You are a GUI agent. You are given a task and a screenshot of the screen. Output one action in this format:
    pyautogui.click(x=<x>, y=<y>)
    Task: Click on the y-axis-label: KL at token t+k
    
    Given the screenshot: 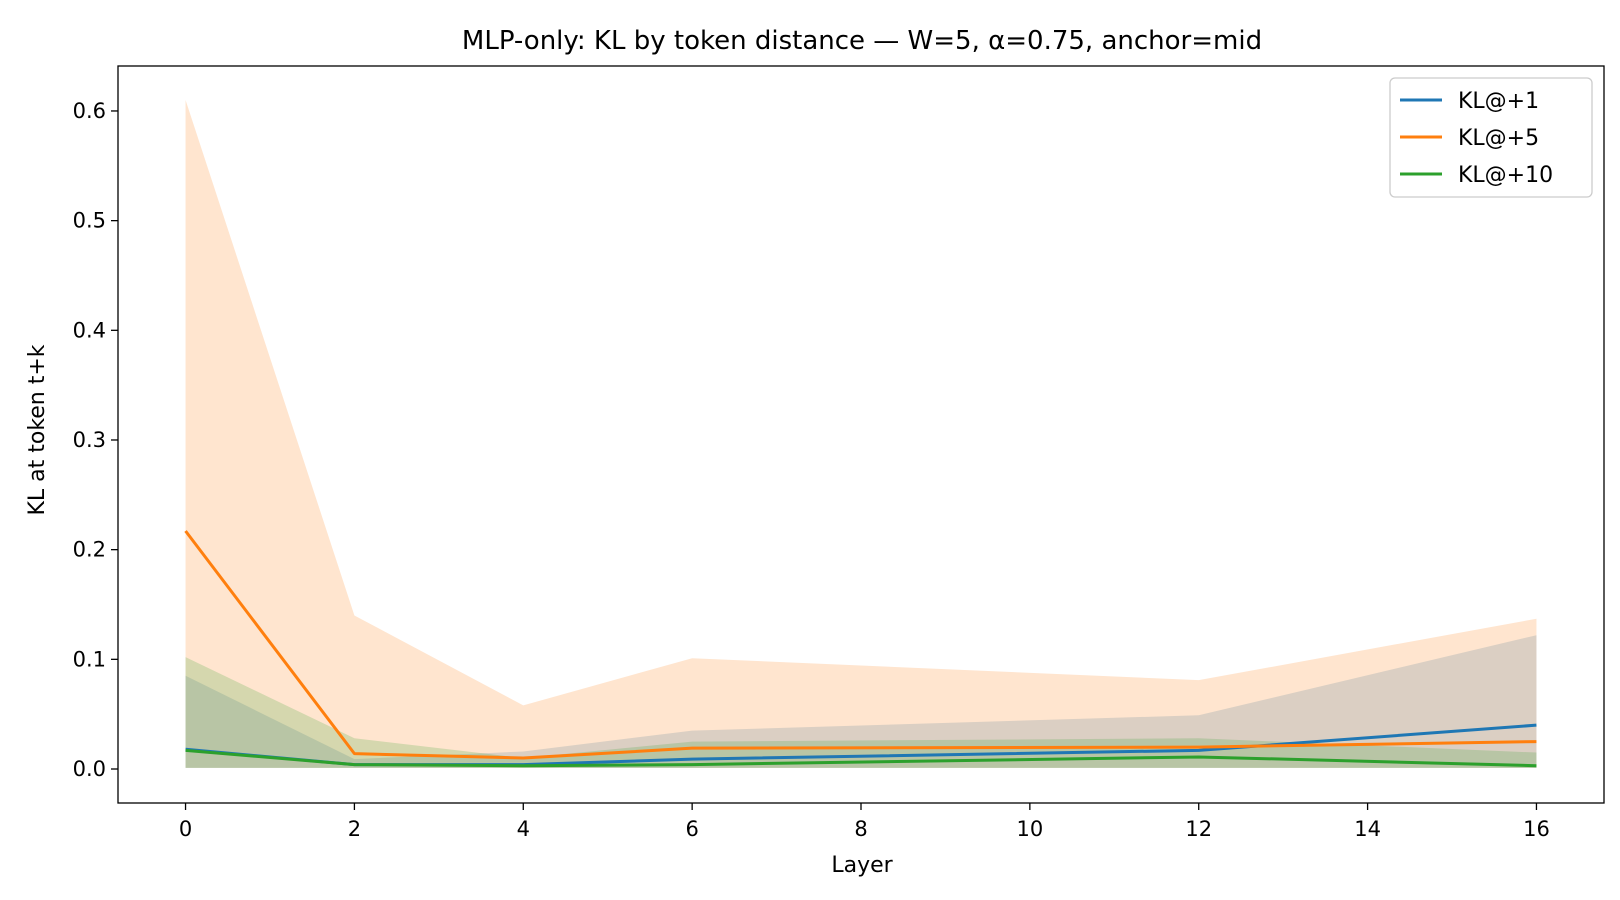 What is the action you would take?
    pyautogui.click(x=37, y=429)
    